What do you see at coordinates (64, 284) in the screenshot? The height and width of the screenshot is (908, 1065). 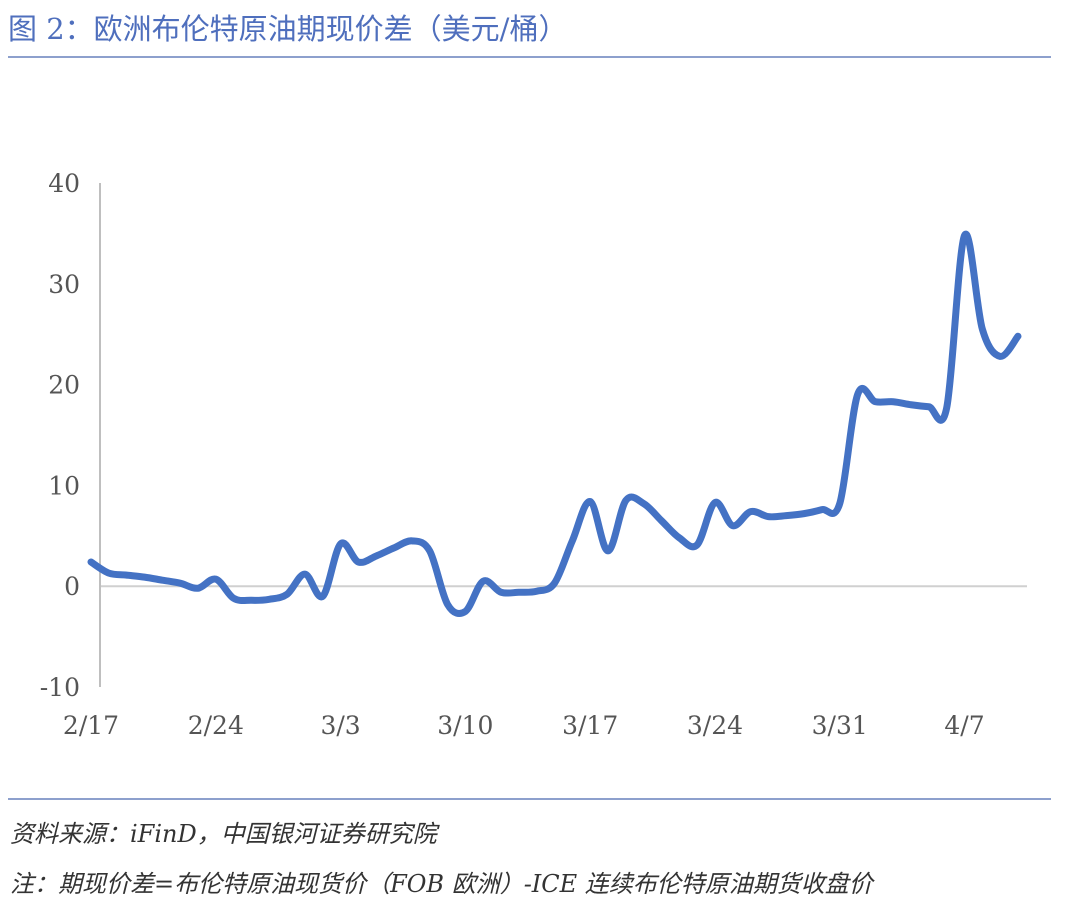 I see `y-tick-label: 30` at bounding box center [64, 284].